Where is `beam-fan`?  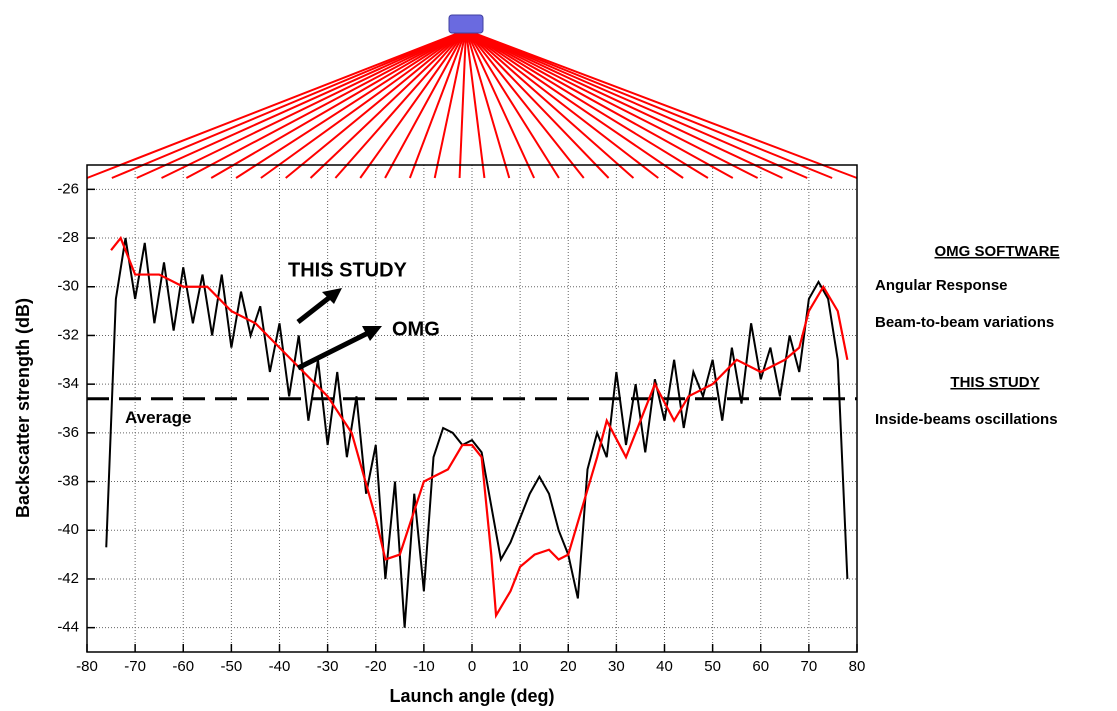 beam-fan is located at coordinates (472, 104).